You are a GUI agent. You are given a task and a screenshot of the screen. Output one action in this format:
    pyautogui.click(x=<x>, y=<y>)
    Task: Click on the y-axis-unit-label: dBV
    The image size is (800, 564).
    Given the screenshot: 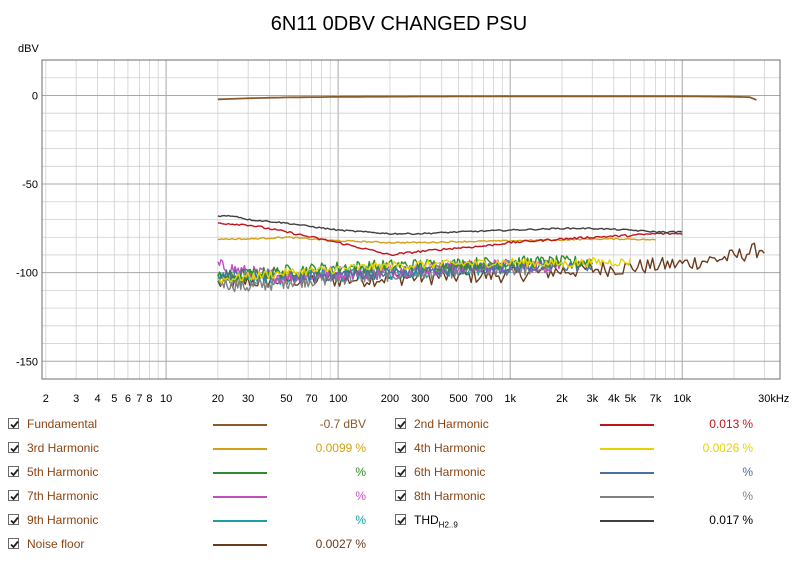 What is the action you would take?
    pyautogui.click(x=28, y=49)
    